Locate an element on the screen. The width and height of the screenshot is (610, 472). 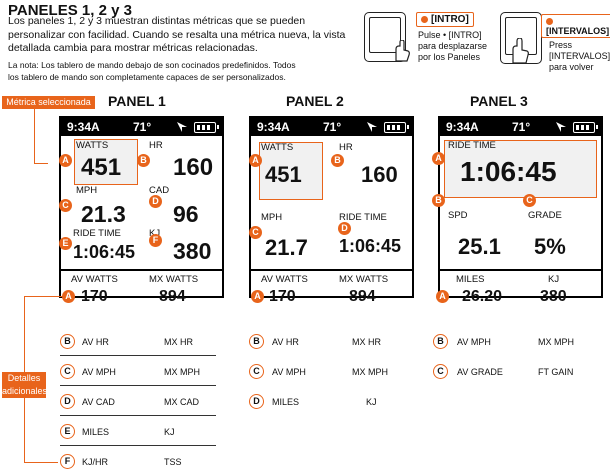
page-title: PANELES 1, 2 y 3 is located at coordinates (70, 10).